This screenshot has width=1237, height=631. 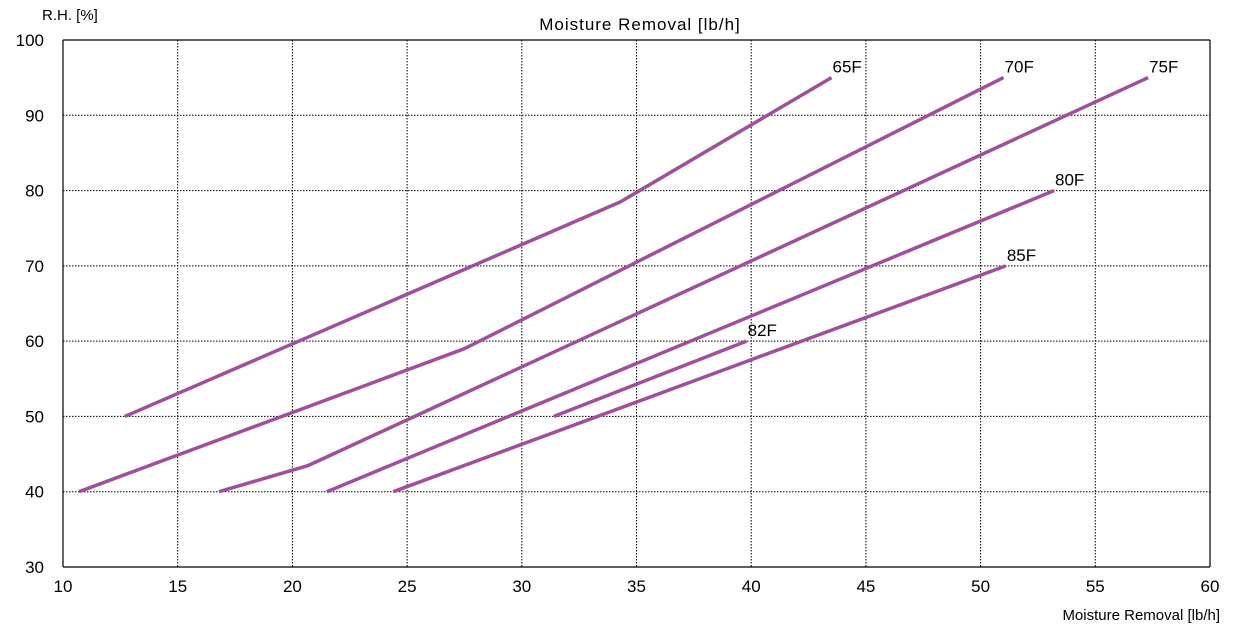 I want to click on y-tick-label: 60, so click(x=34, y=341).